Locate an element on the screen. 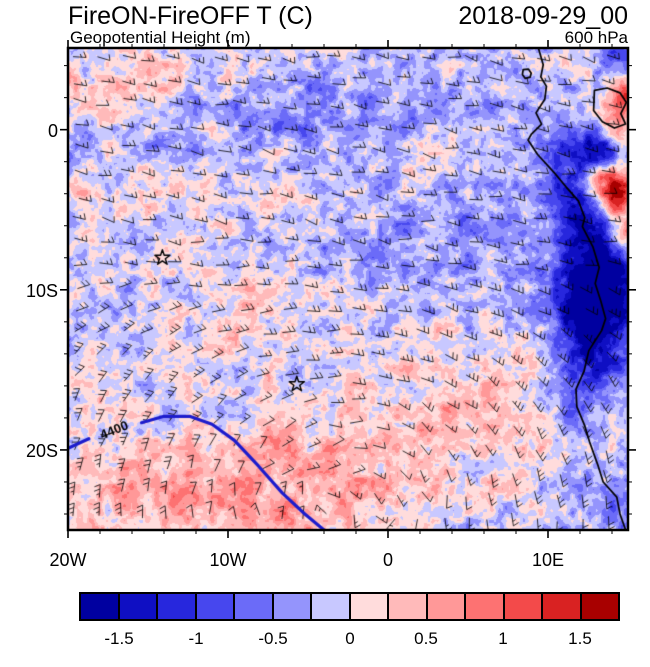  overlay-field-label: Geopotential Height (m) is located at coordinates (160, 37).